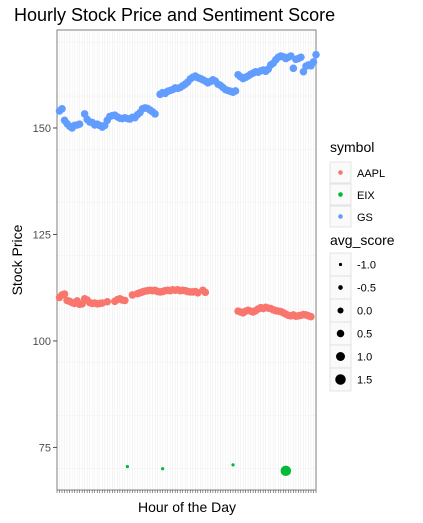 This screenshot has height=523, width=423. What do you see at coordinates (42, 235) in the screenshot?
I see `y-tick-label: 125` at bounding box center [42, 235].